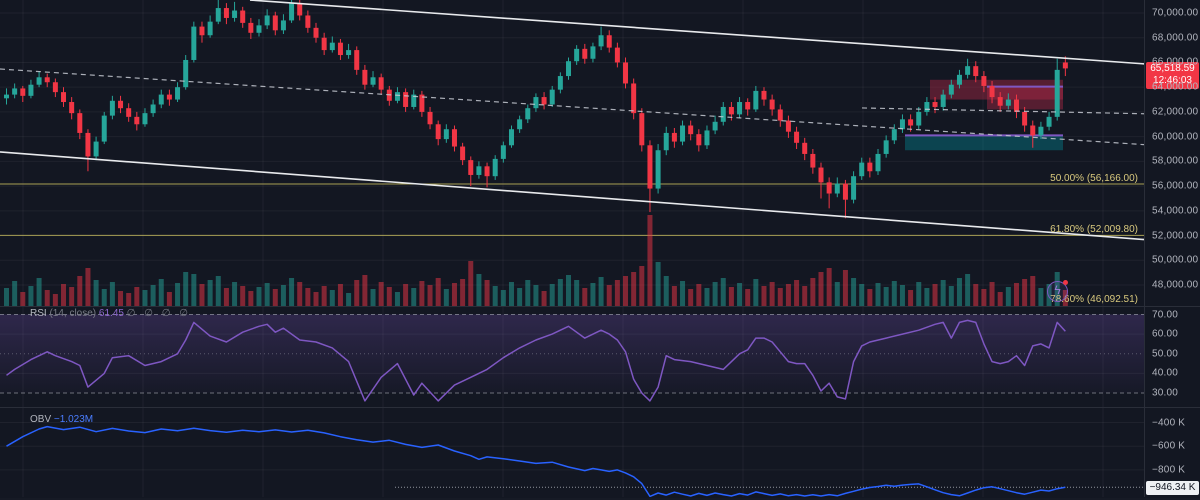 This screenshot has height=500, width=1200. What do you see at coordinates (1094, 299) in the screenshot?
I see `fib-label-786: 78.60% (46,092.51)` at bounding box center [1094, 299].